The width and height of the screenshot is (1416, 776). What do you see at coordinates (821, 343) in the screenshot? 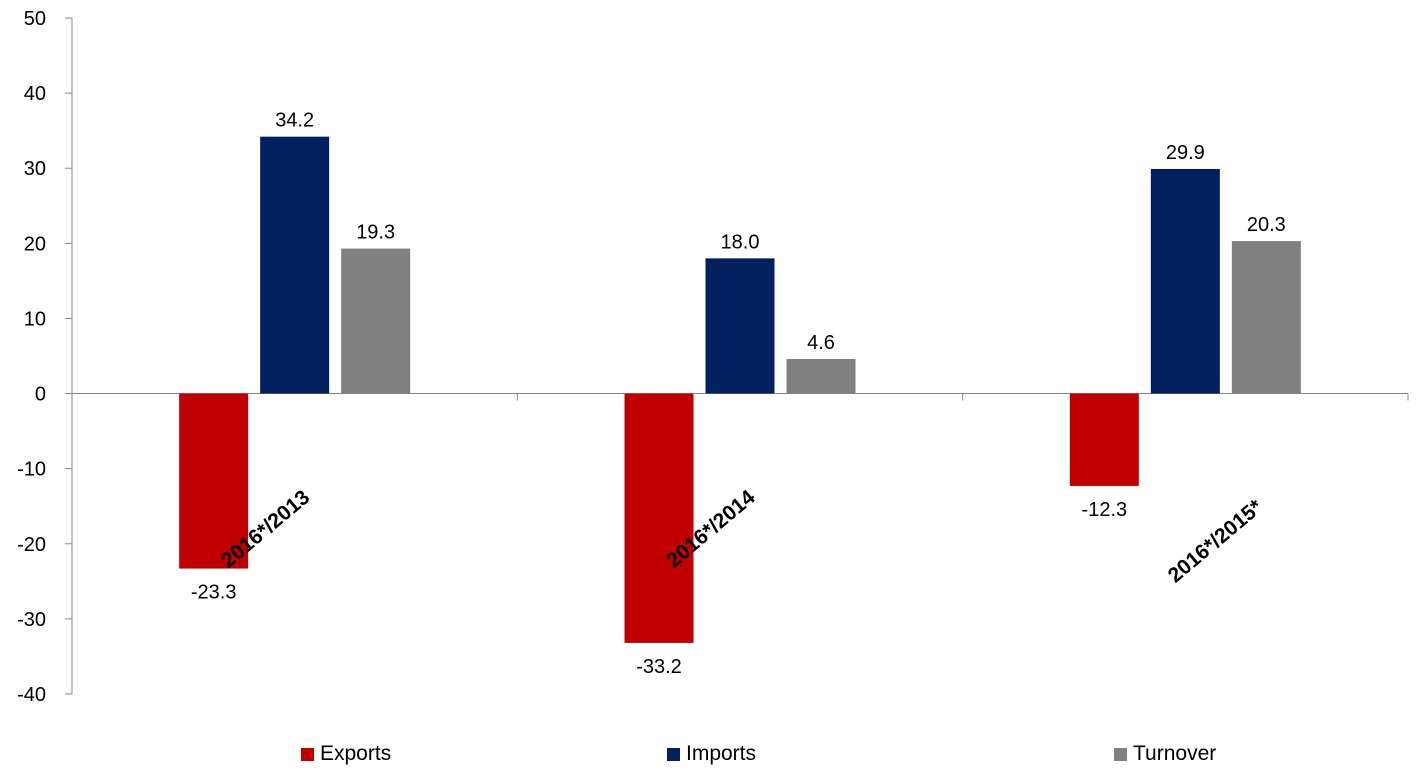
I see `data-label: 4.6` at bounding box center [821, 343].